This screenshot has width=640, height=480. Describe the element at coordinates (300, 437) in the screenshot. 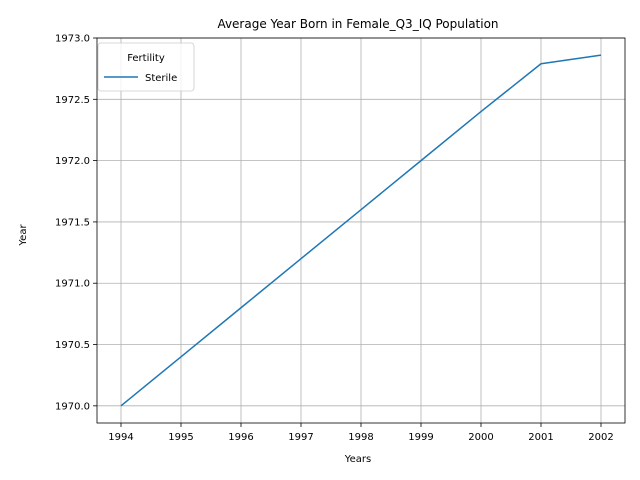

I see `x-tick-label: 1997` at that location.